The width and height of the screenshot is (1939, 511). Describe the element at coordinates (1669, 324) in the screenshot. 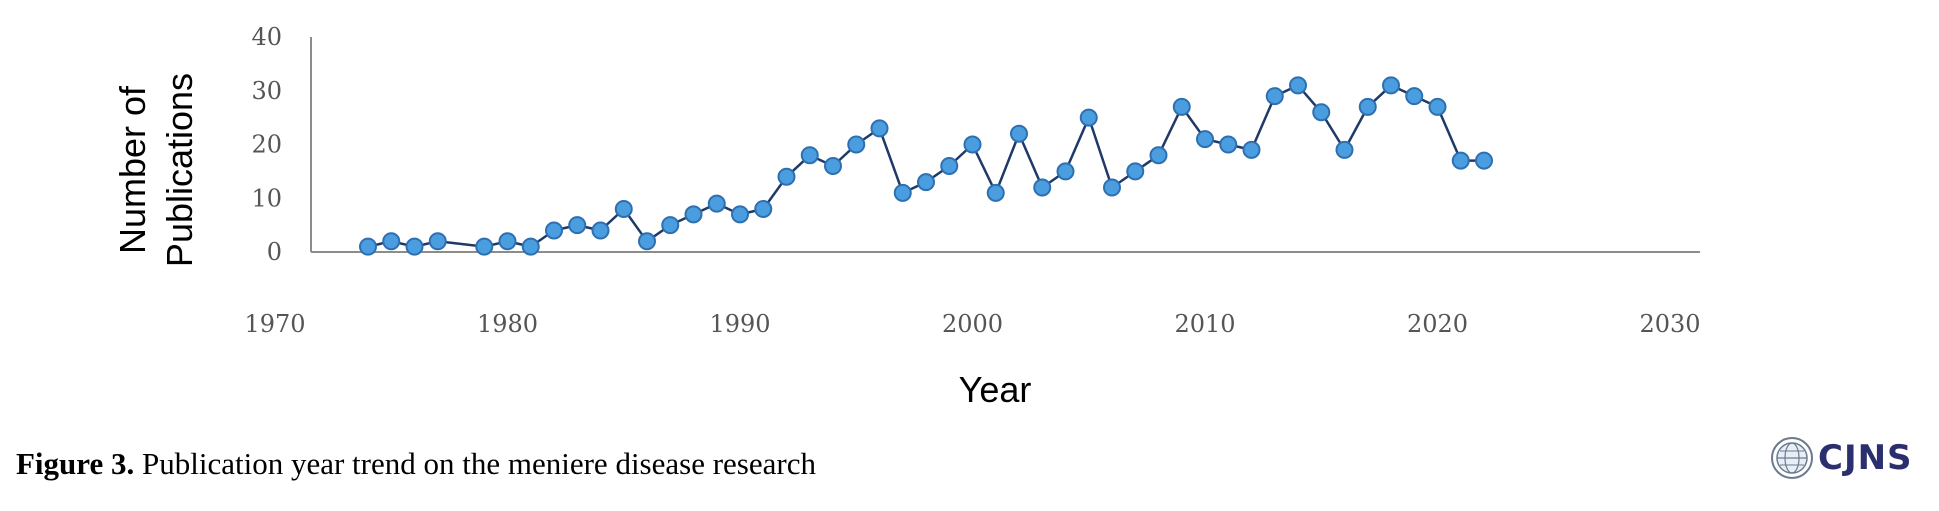

I see `x-tick-label: 2030` at that location.